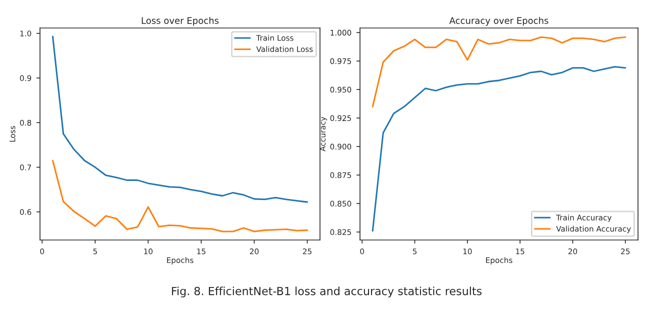  What do you see at coordinates (180, 21) in the screenshot?
I see `chart-title: Loss over Epochs` at bounding box center [180, 21].